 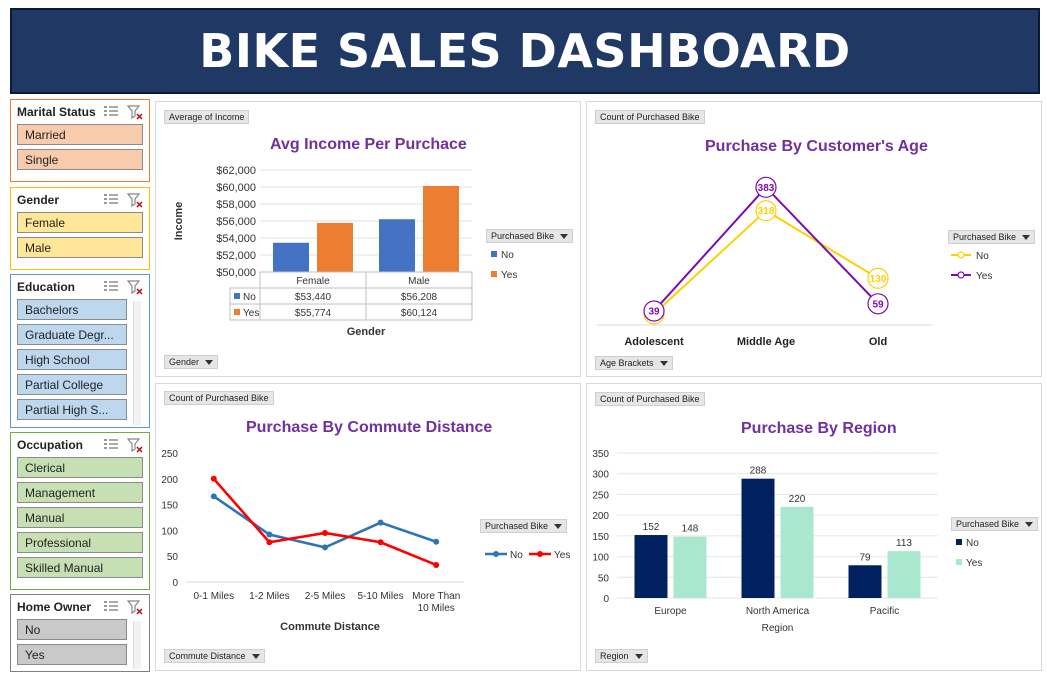 What do you see at coordinates (600, 516) in the screenshot?
I see `y-tick-label: 200` at bounding box center [600, 516].